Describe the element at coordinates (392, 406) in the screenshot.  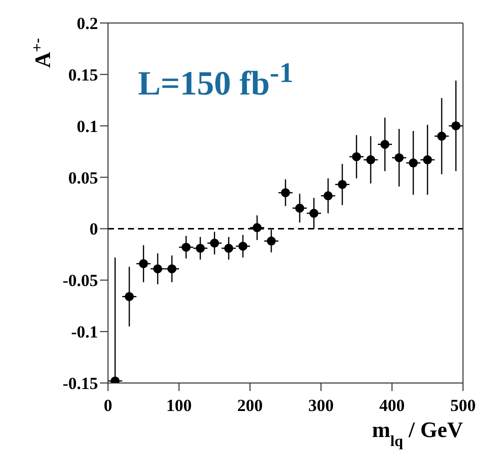
I see `x-tick-label: 400` at that location.